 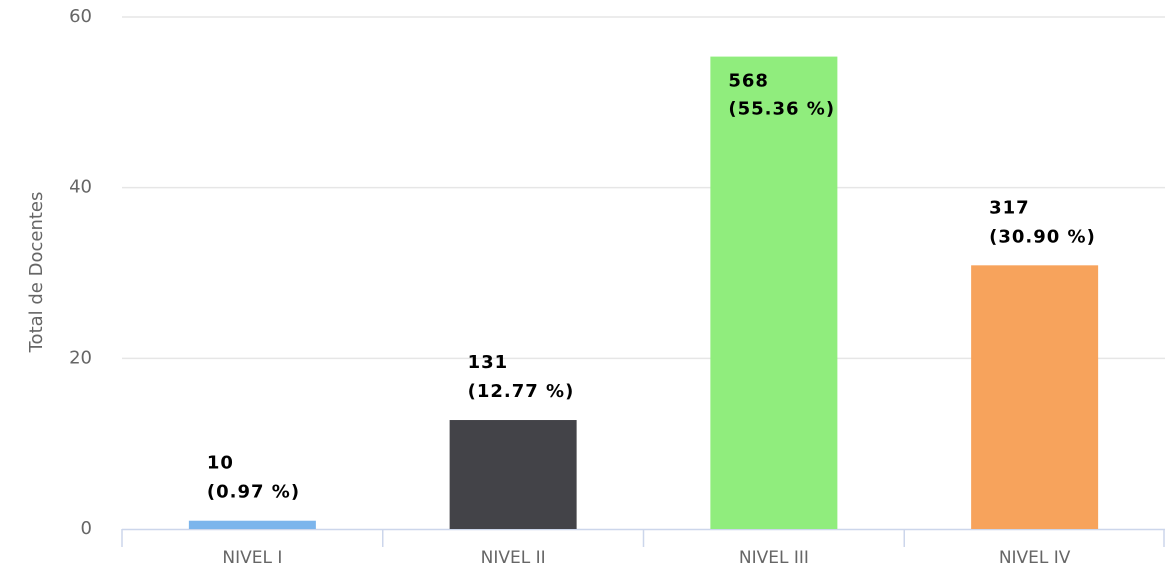 What do you see at coordinates (748, 81) in the screenshot?
I see `data-label-count: 568` at bounding box center [748, 81].